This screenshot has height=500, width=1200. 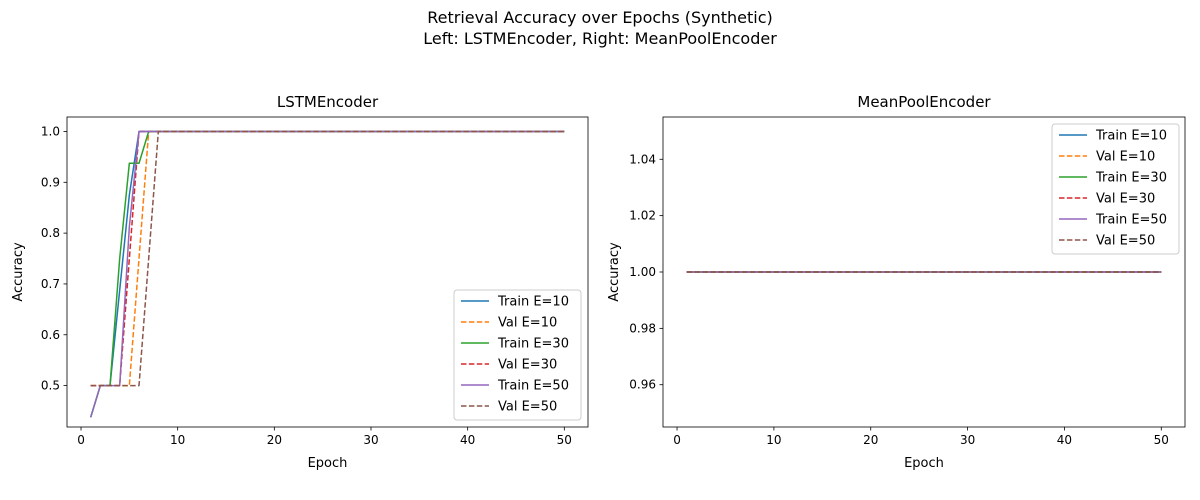 I want to click on y-tick-label: 1.02, so click(x=642, y=216).